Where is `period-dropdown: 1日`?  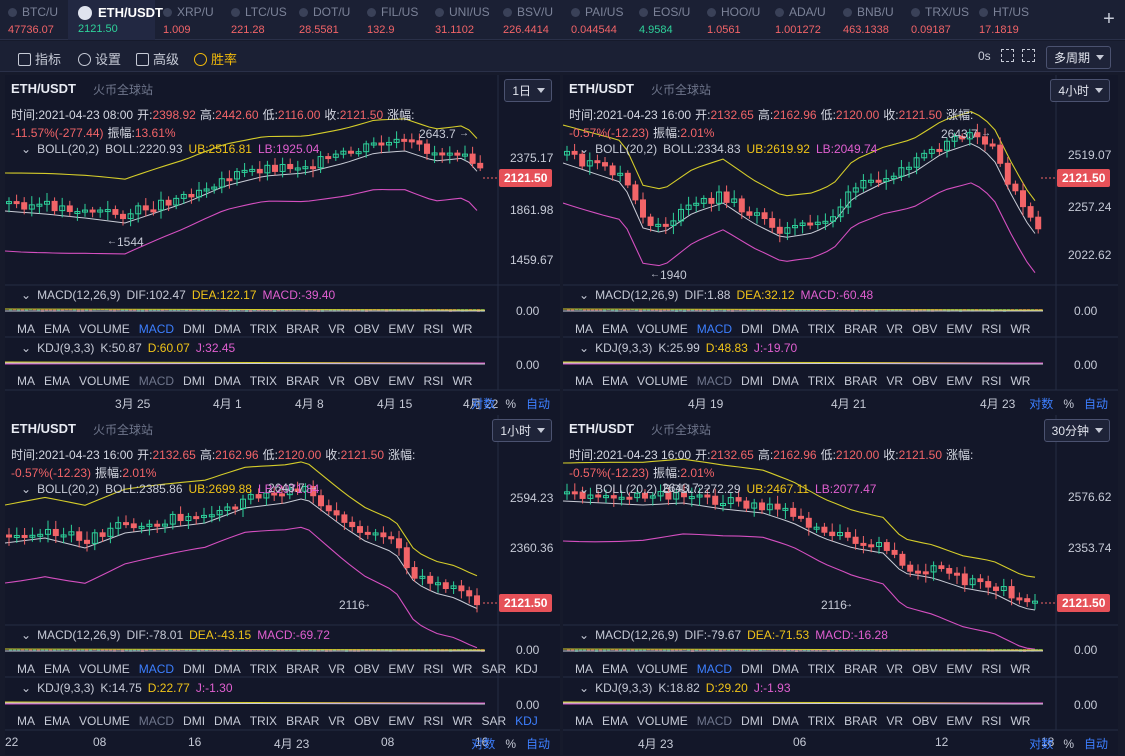
period-dropdown: 1日 is located at coordinates (528, 90).